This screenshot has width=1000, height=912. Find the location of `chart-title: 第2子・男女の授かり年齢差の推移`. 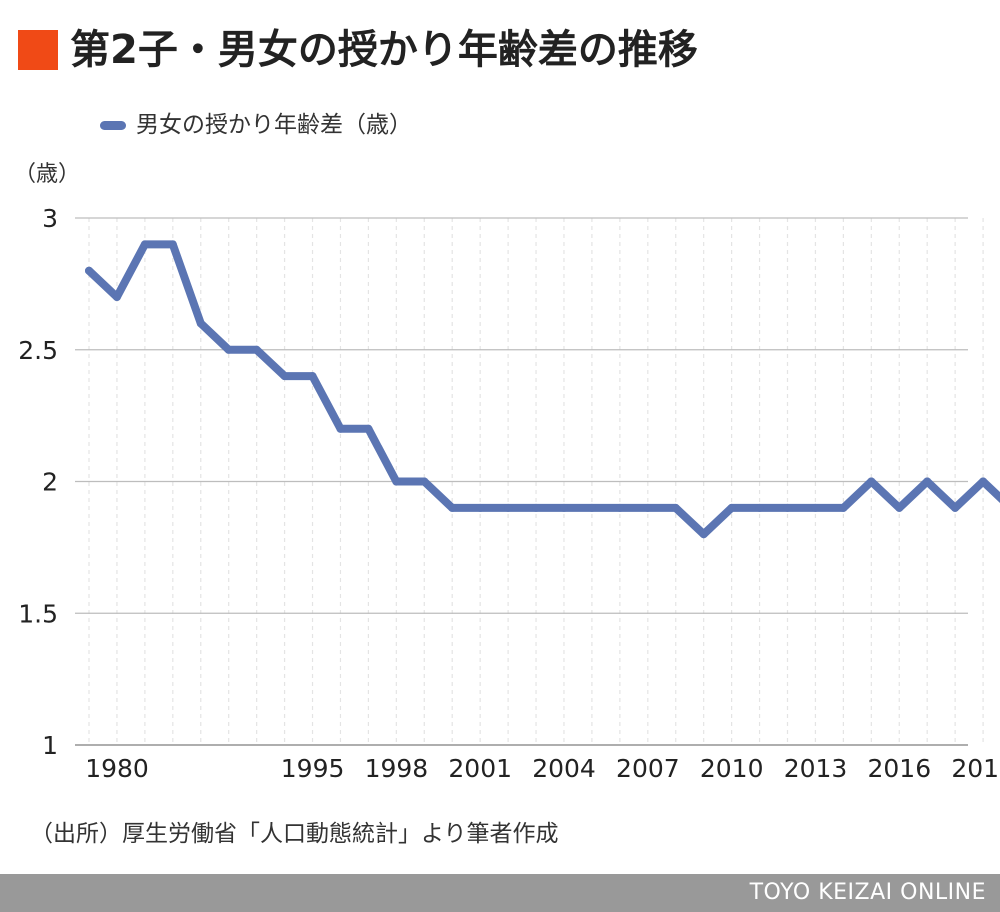

chart-title: 第2子・男女の授かり年齢差の推移 is located at coordinates (384, 50).